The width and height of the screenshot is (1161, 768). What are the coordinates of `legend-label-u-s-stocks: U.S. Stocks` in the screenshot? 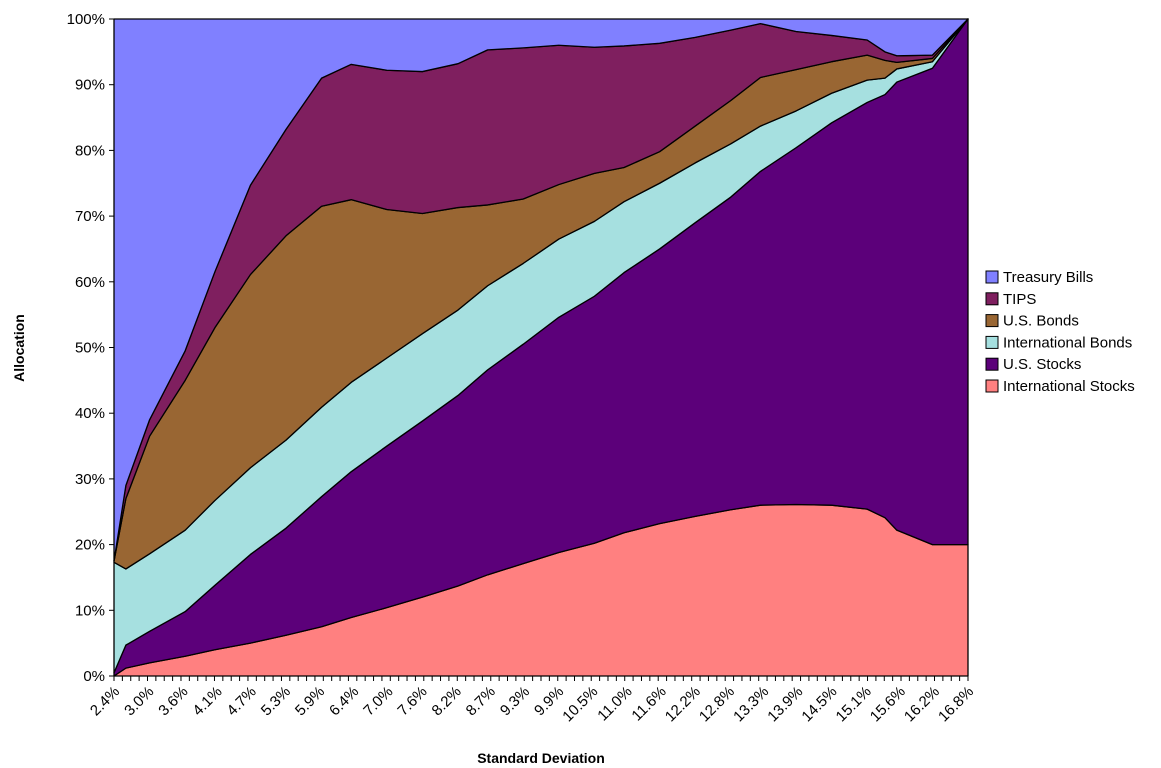 It's located at (1042, 364).